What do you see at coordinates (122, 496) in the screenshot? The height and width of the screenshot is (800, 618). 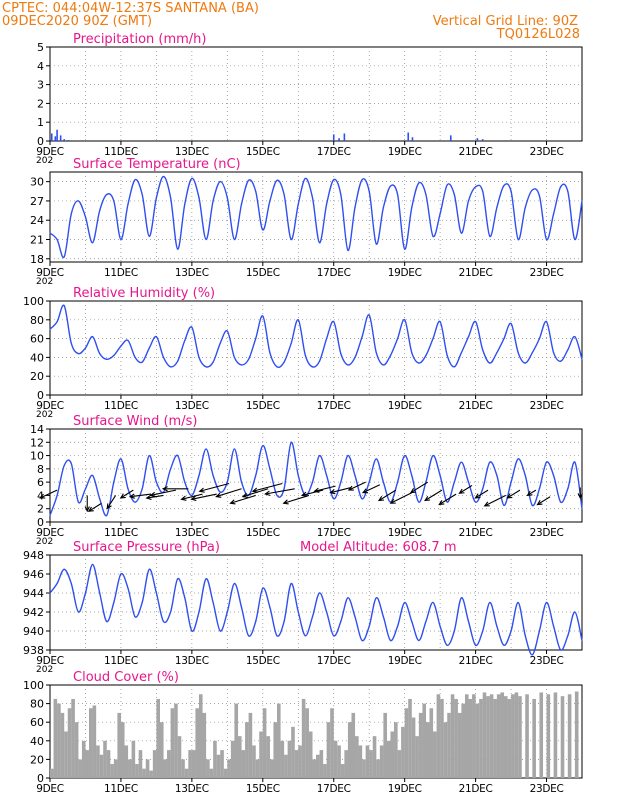 I see `wind-arrow-head` at bounding box center [122, 496].